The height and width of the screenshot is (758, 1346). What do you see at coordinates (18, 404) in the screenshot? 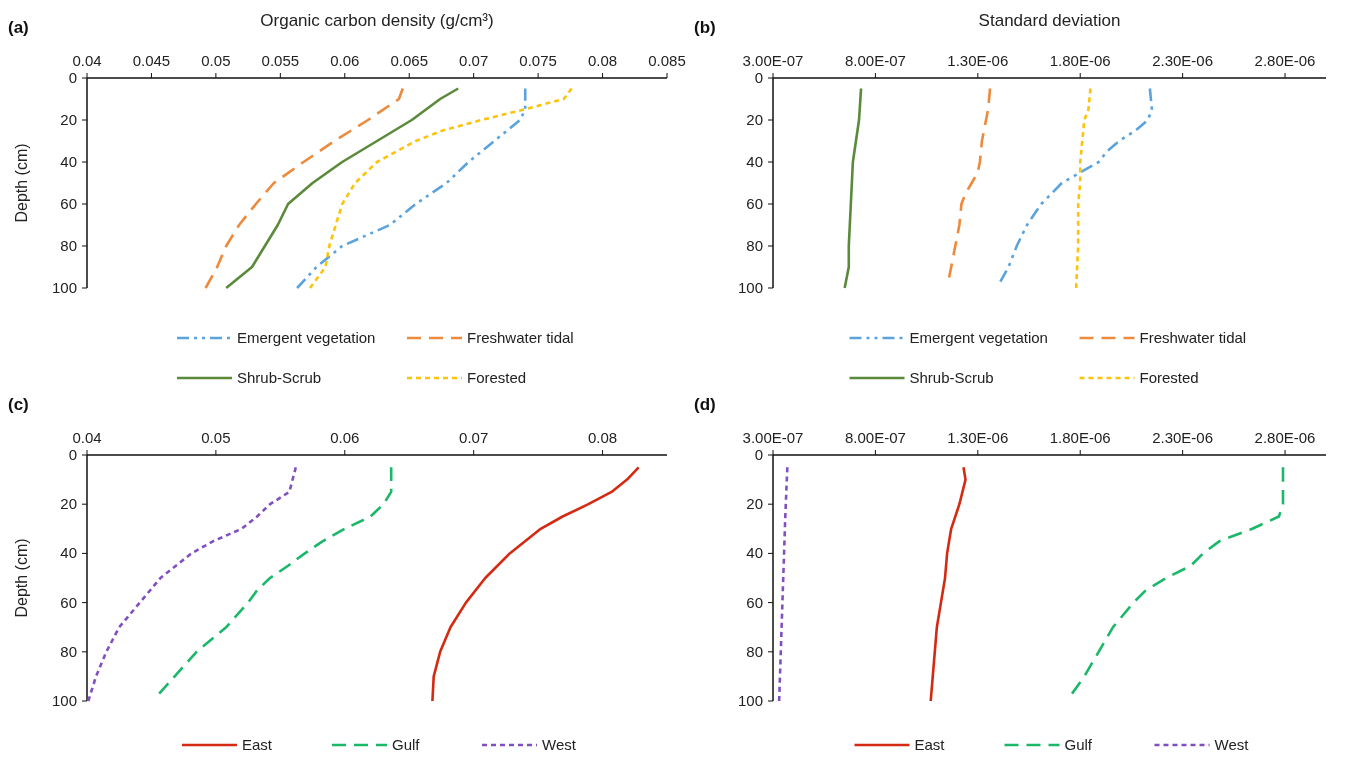
I see `chart-title: (c)` at bounding box center [18, 404].